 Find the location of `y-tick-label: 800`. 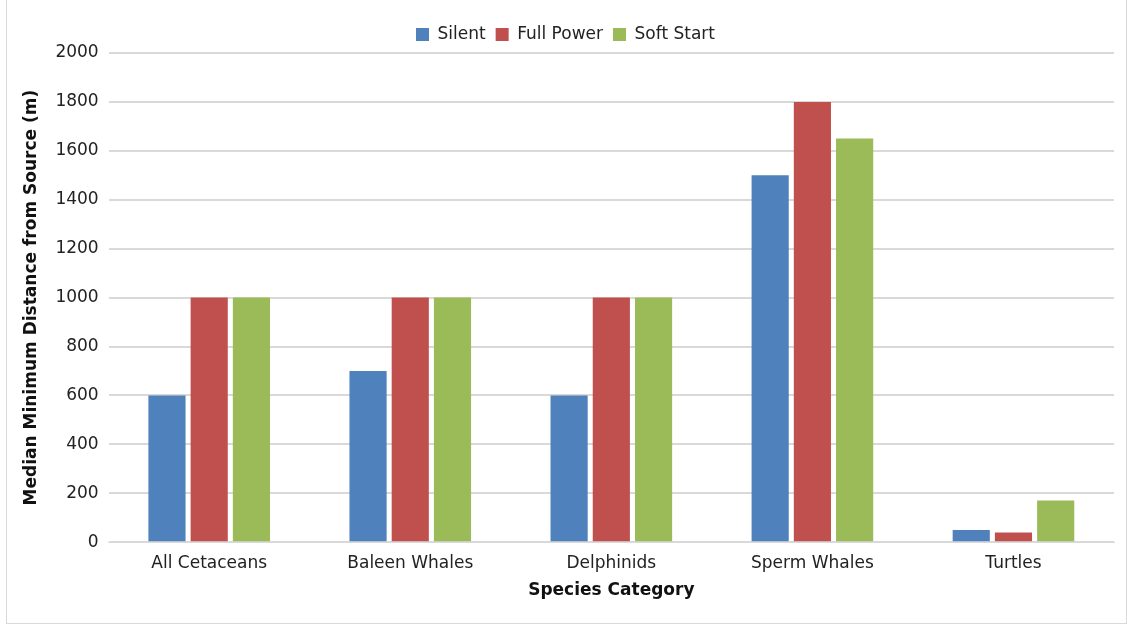

y-tick-label: 800 is located at coordinates (82, 344).